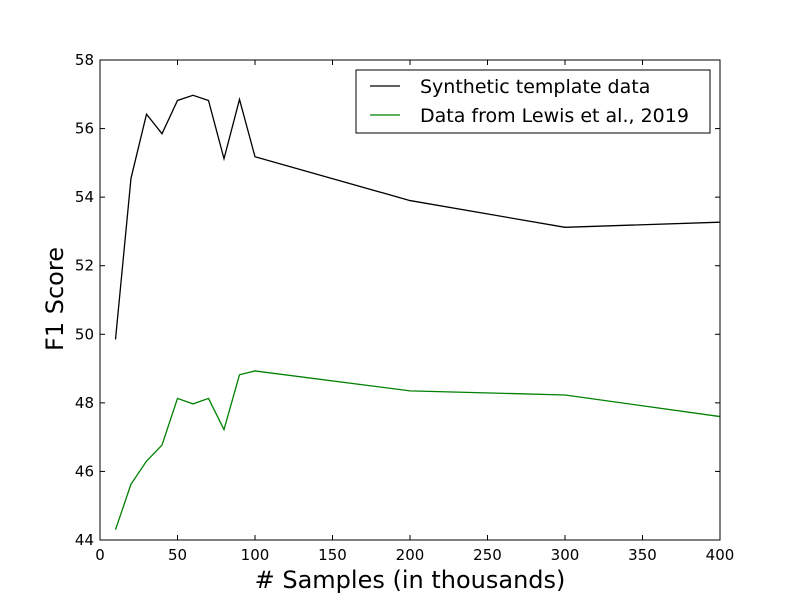 Image resolution: width=800 pixels, height=600 pixels. I want to click on x-tick-label: 200, so click(410, 555).